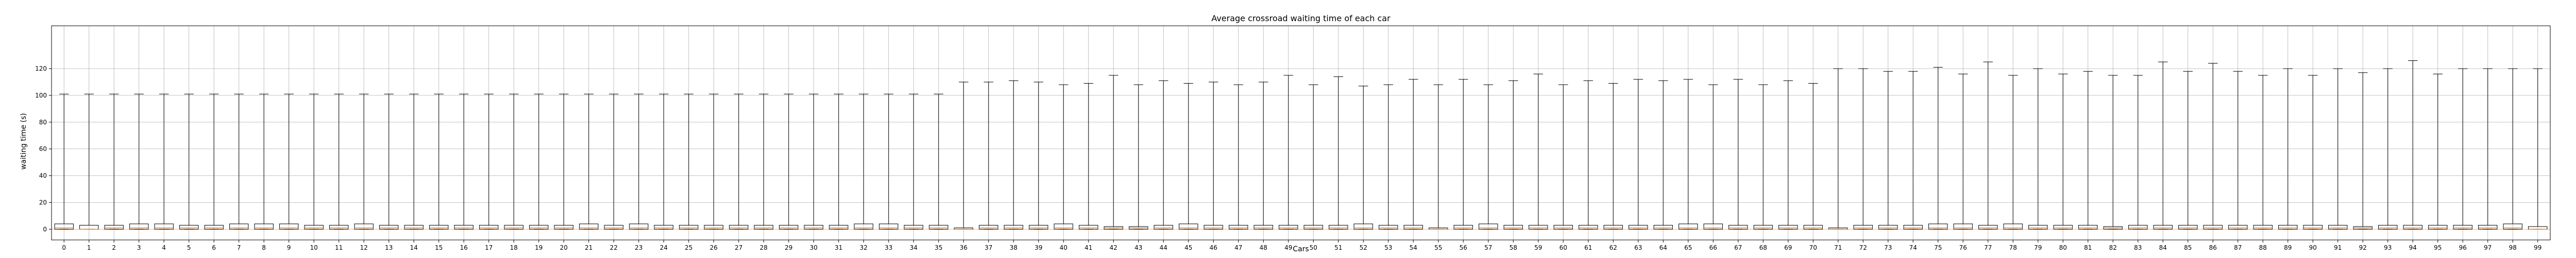 Image resolution: width=2576 pixels, height=258 pixels. What do you see at coordinates (464, 247) in the screenshot?
I see `x-tick-label: 16` at bounding box center [464, 247].